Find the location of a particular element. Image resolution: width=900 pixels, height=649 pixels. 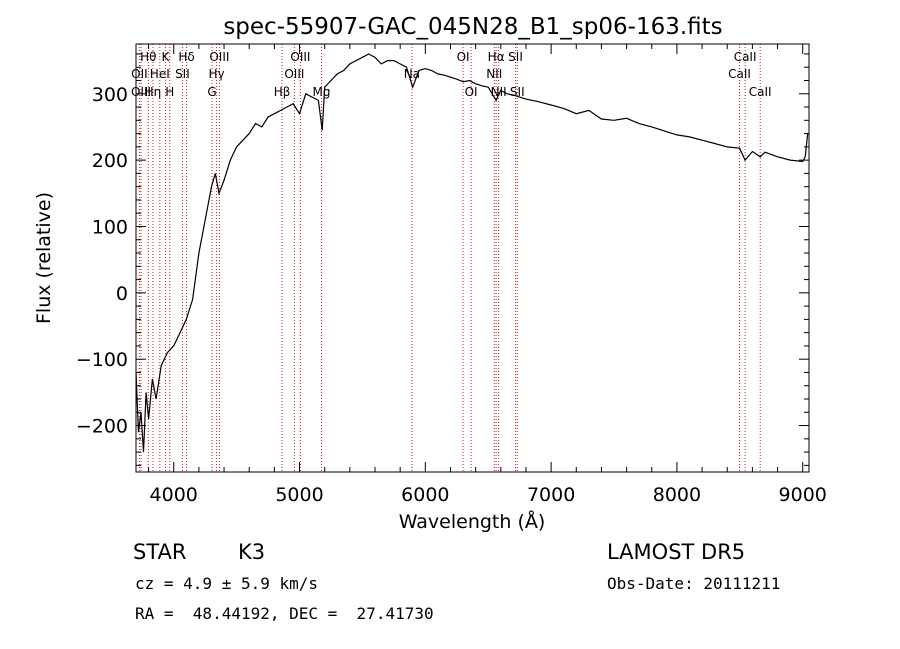

survey-name: LAMOST DR5 is located at coordinates (676, 552).